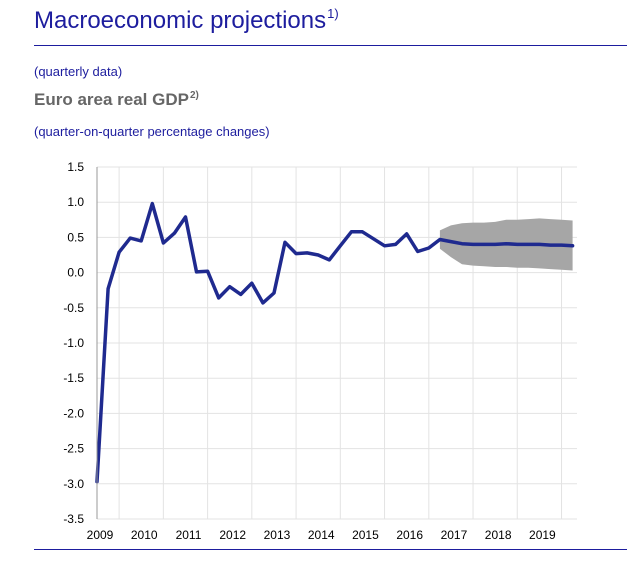 This screenshot has height=562, width=627. What do you see at coordinates (152, 131) in the screenshot?
I see `chart-subtitle: (quarter-on-quarter percentage changes)` at bounding box center [152, 131].